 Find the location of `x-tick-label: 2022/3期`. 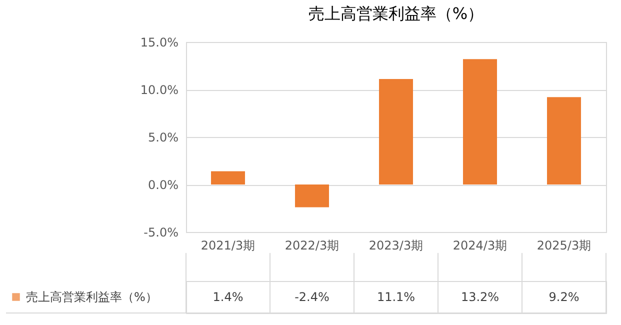

x-tick-label: 2022/3期 is located at coordinates (312, 245).